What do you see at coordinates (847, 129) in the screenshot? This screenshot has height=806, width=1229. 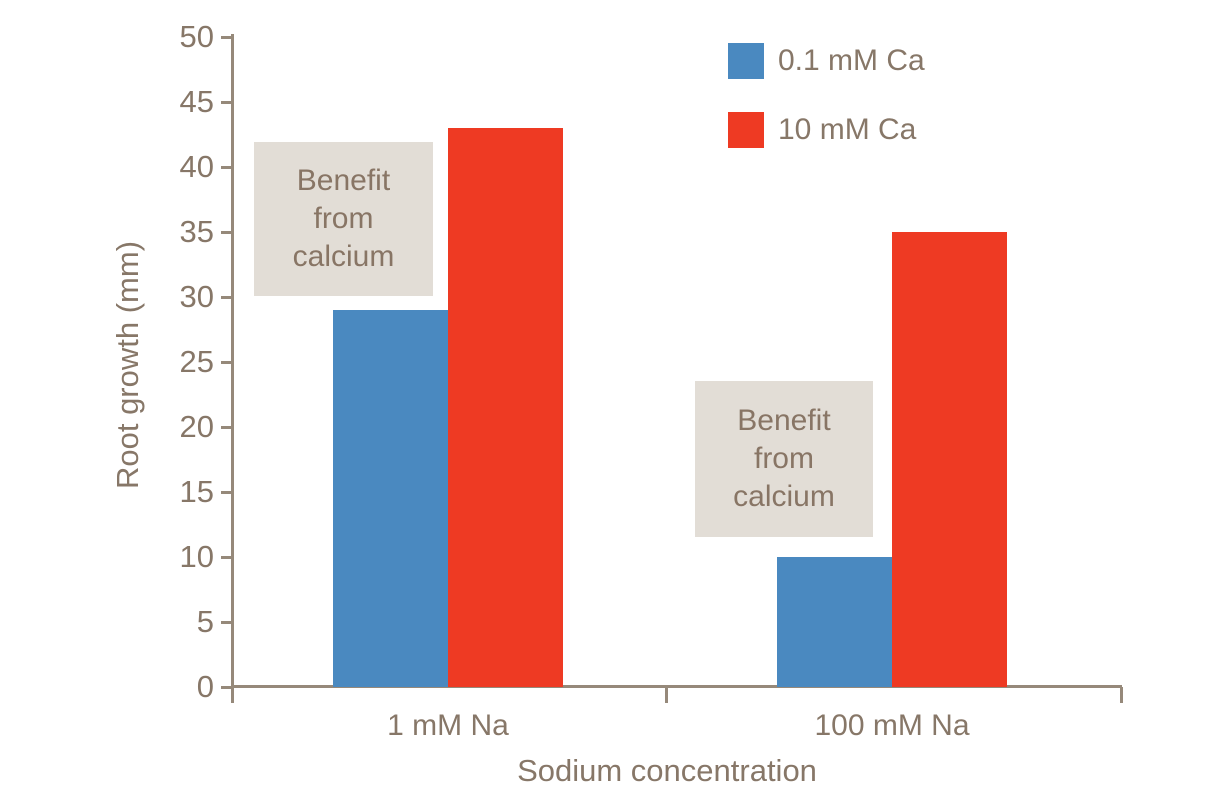 I see `legend-label: 10 mM Ca` at bounding box center [847, 129].